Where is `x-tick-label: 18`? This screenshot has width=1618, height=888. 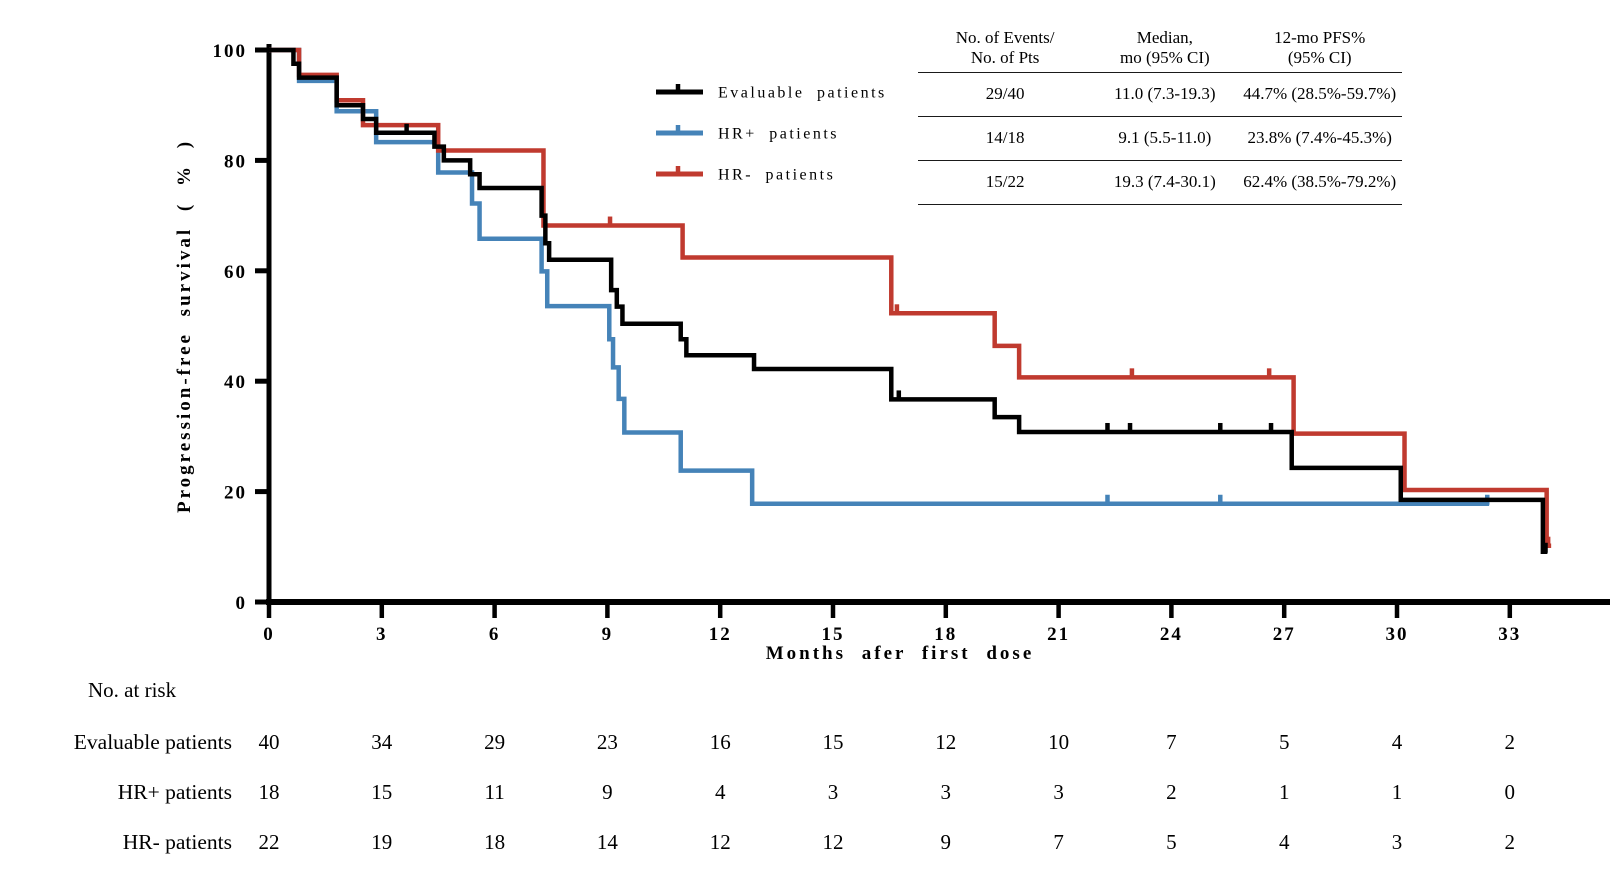 x-tick-label: 18 is located at coordinates (945, 634).